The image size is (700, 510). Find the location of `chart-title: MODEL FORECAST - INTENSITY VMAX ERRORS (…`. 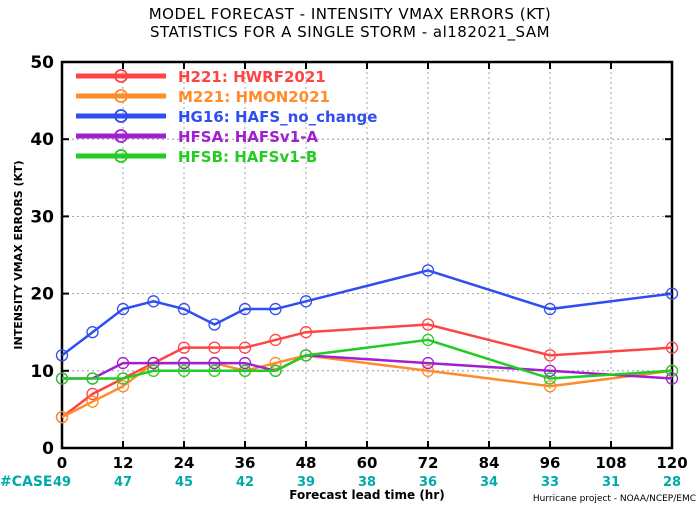

chart-title: MODEL FORECAST - INTENSITY VMAX ERRORS (… is located at coordinates (350, 14).